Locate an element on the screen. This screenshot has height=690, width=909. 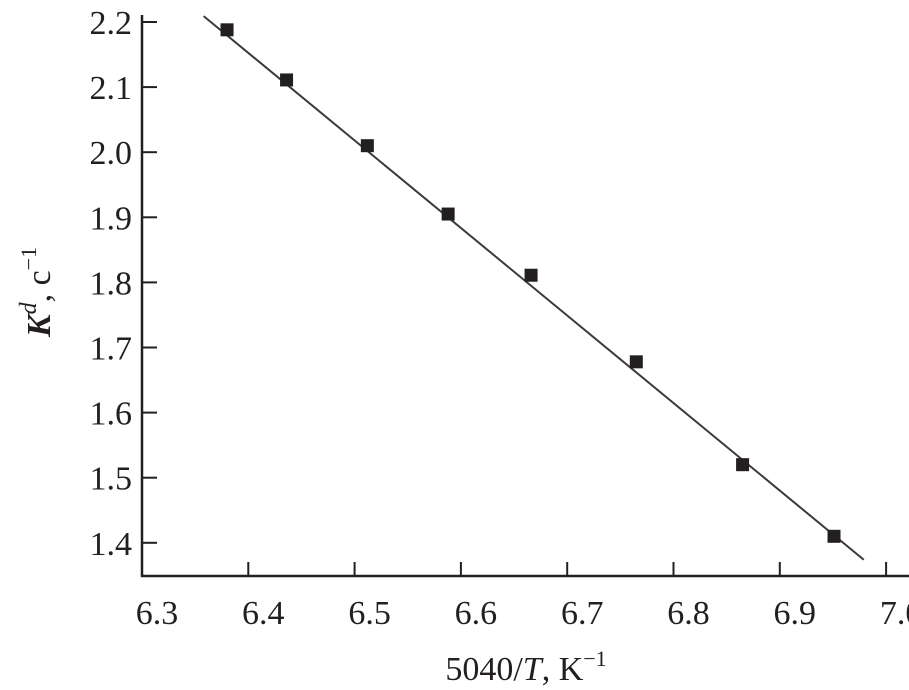
y-tick-label: 2.2 is located at coordinates (111, 23).